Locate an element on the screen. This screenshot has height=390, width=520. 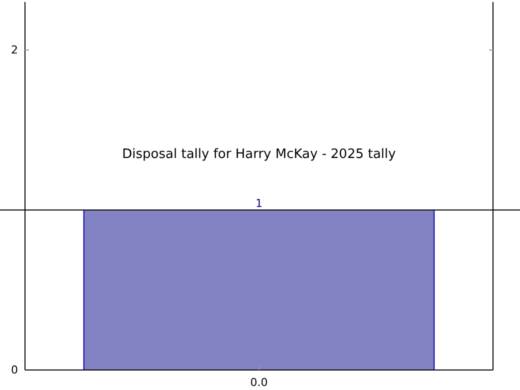
y-tick-label: 2 is located at coordinates (14, 50).